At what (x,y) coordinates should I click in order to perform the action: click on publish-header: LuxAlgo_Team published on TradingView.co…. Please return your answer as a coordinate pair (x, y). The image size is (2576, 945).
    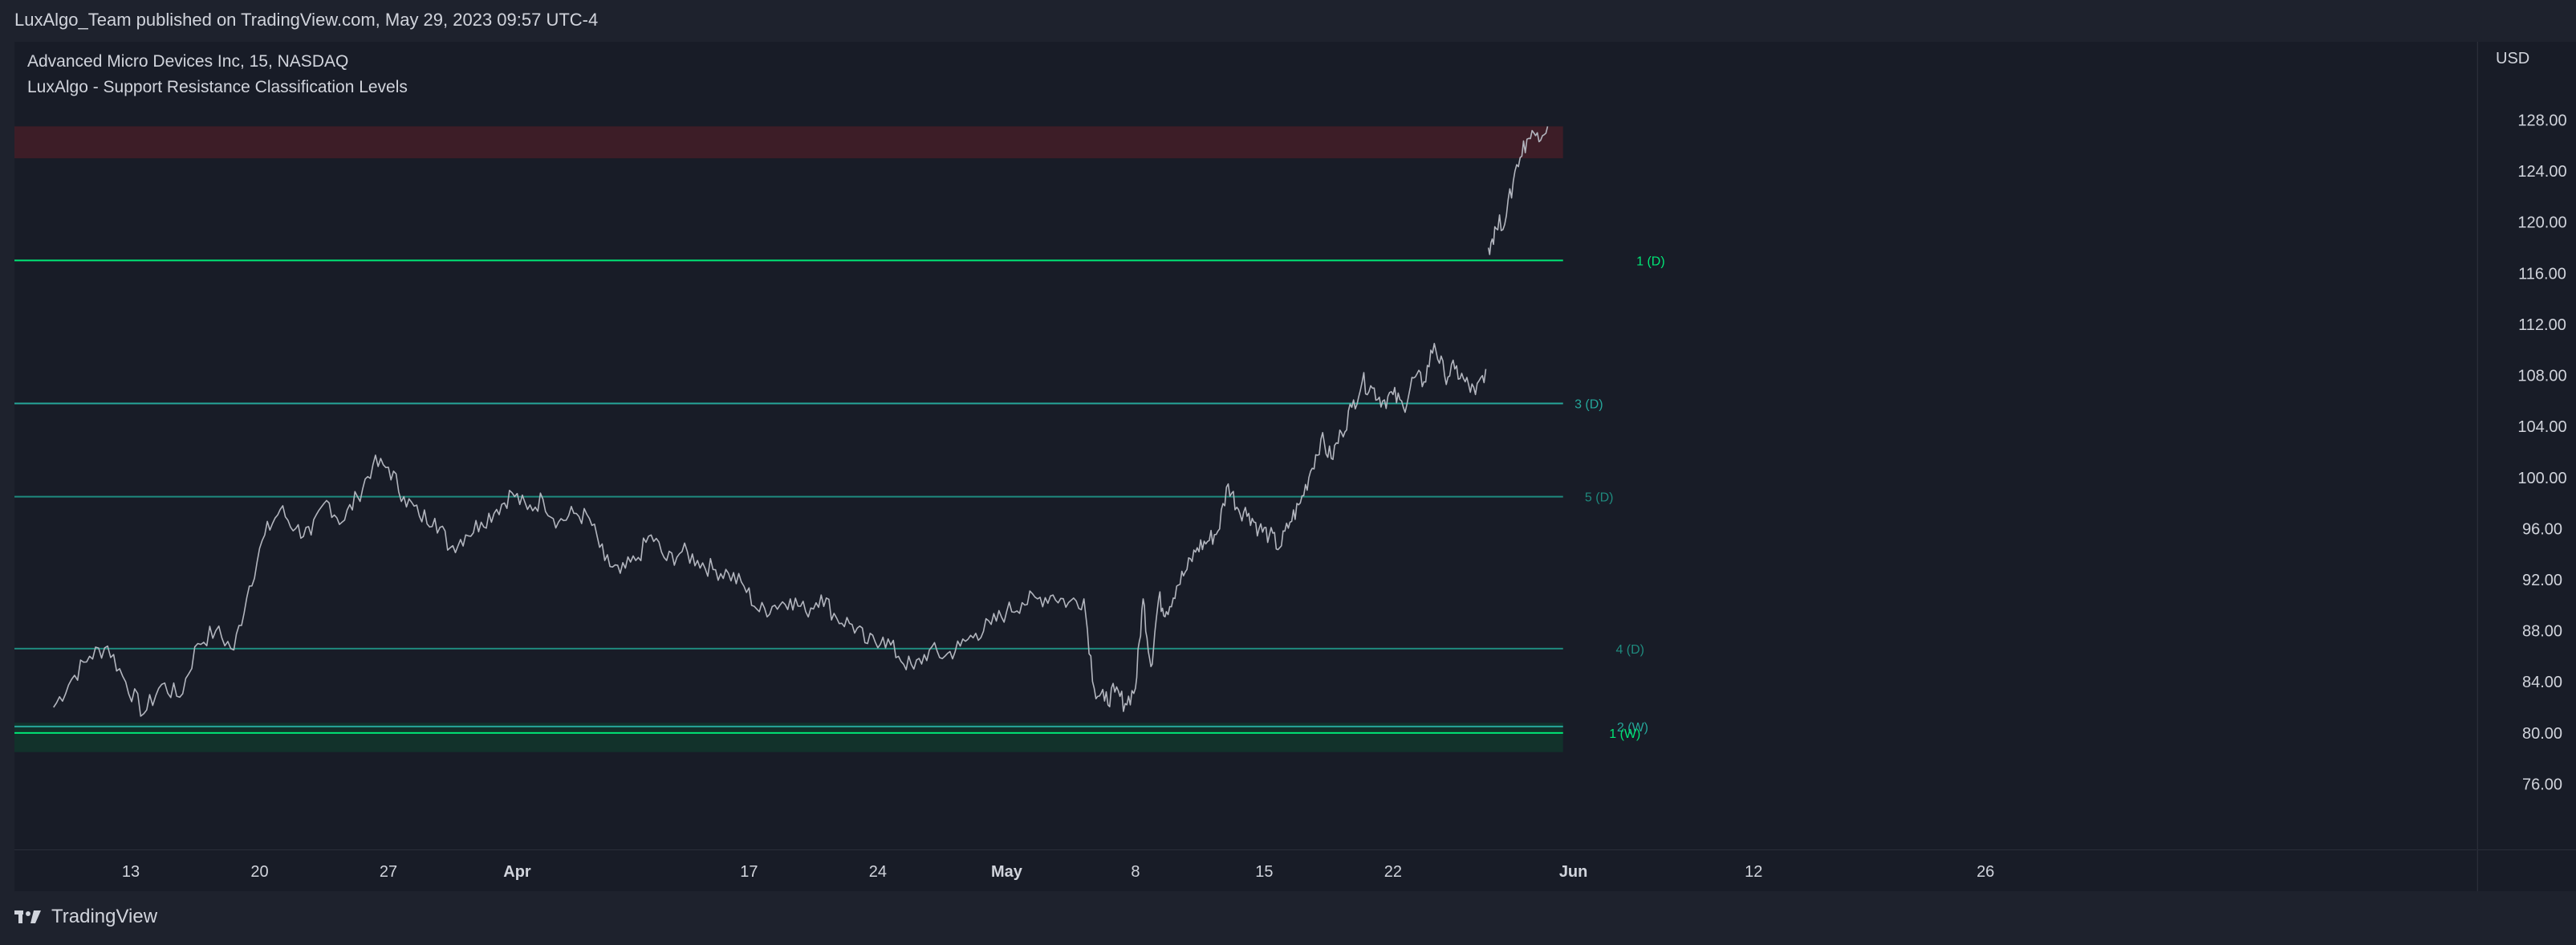
    Looking at the image, I should click on (1288, 21).